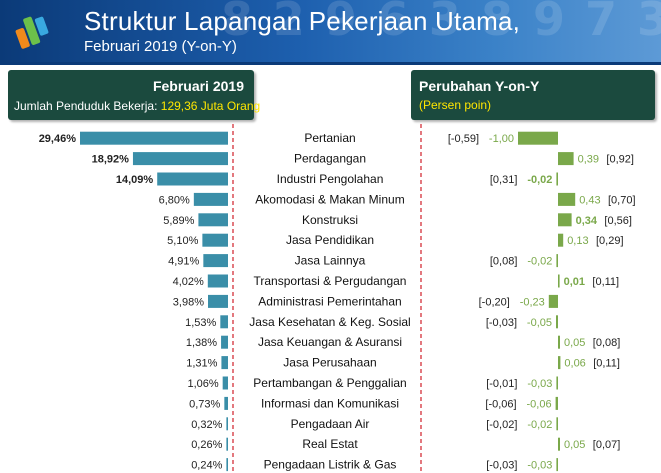 This screenshot has height=473, width=661. What do you see at coordinates (539, 404) in the screenshot?
I see `change-value-label: -0,06` at bounding box center [539, 404].